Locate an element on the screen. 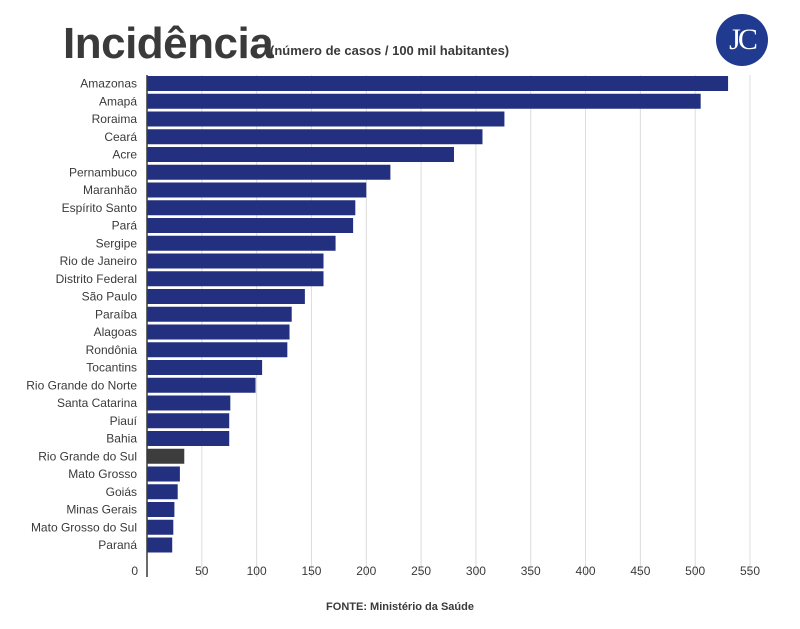 The image size is (800, 629). category-label: São Paulo is located at coordinates (110, 297).